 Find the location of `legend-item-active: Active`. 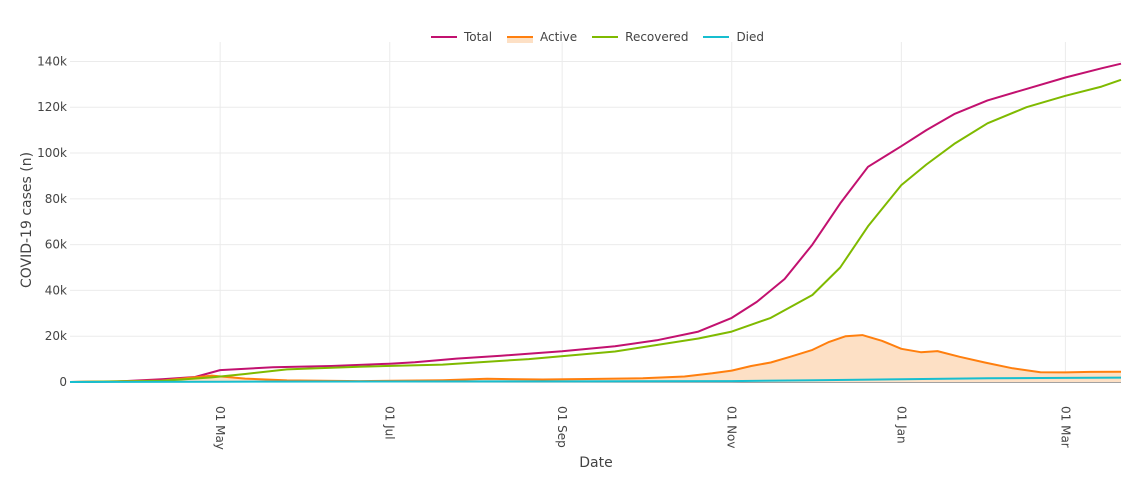

legend-item-active: Active is located at coordinates (541, 37).